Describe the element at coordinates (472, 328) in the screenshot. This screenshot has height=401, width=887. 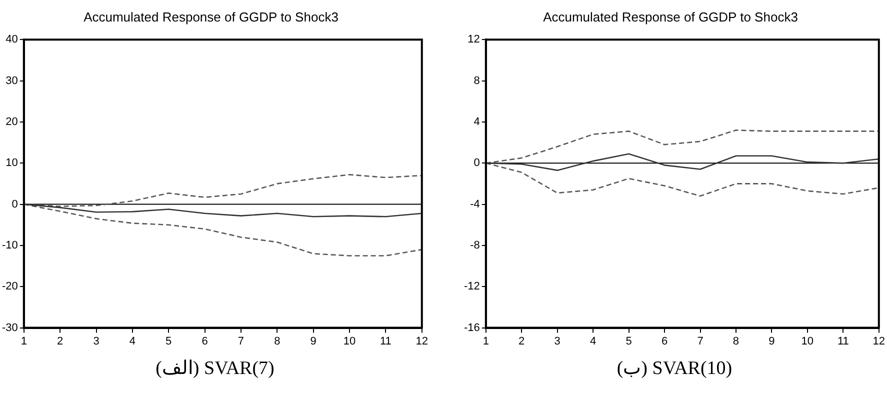
I see `y-tick-label: -16` at that location.